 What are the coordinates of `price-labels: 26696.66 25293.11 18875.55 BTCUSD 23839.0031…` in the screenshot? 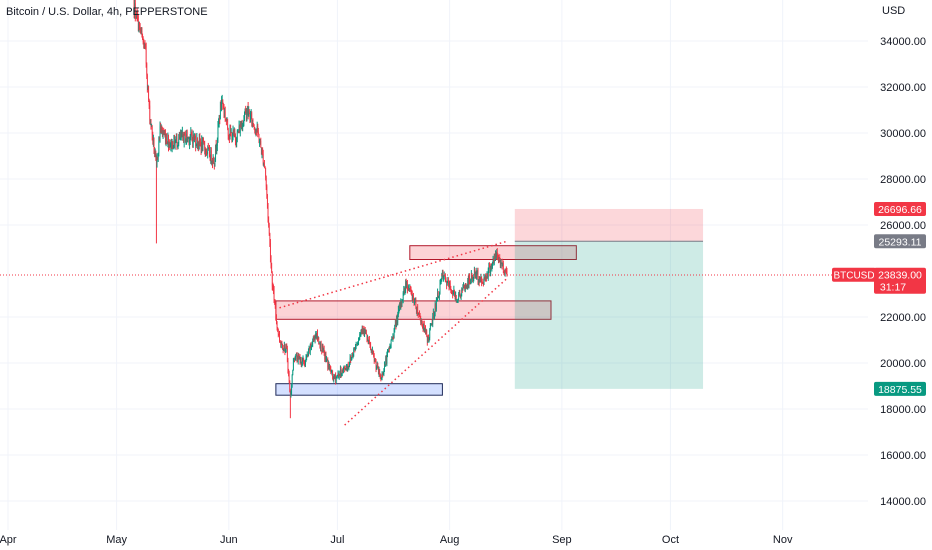 It's located at (879, 298).